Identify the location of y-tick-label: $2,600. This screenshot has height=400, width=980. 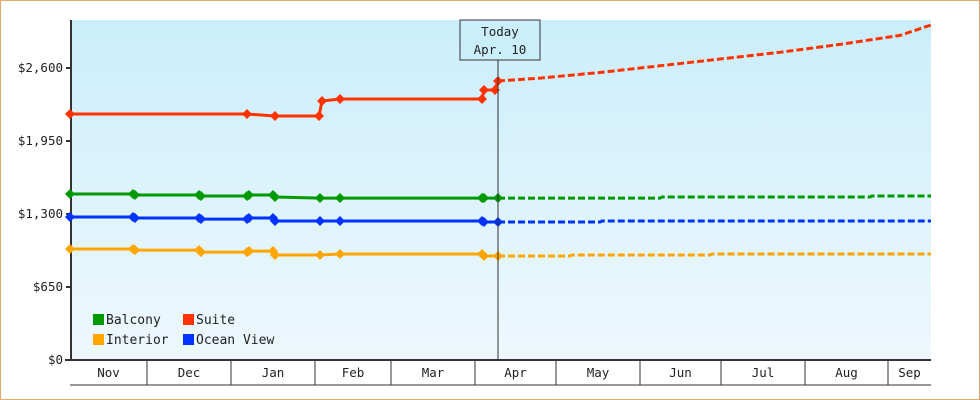
(40, 67).